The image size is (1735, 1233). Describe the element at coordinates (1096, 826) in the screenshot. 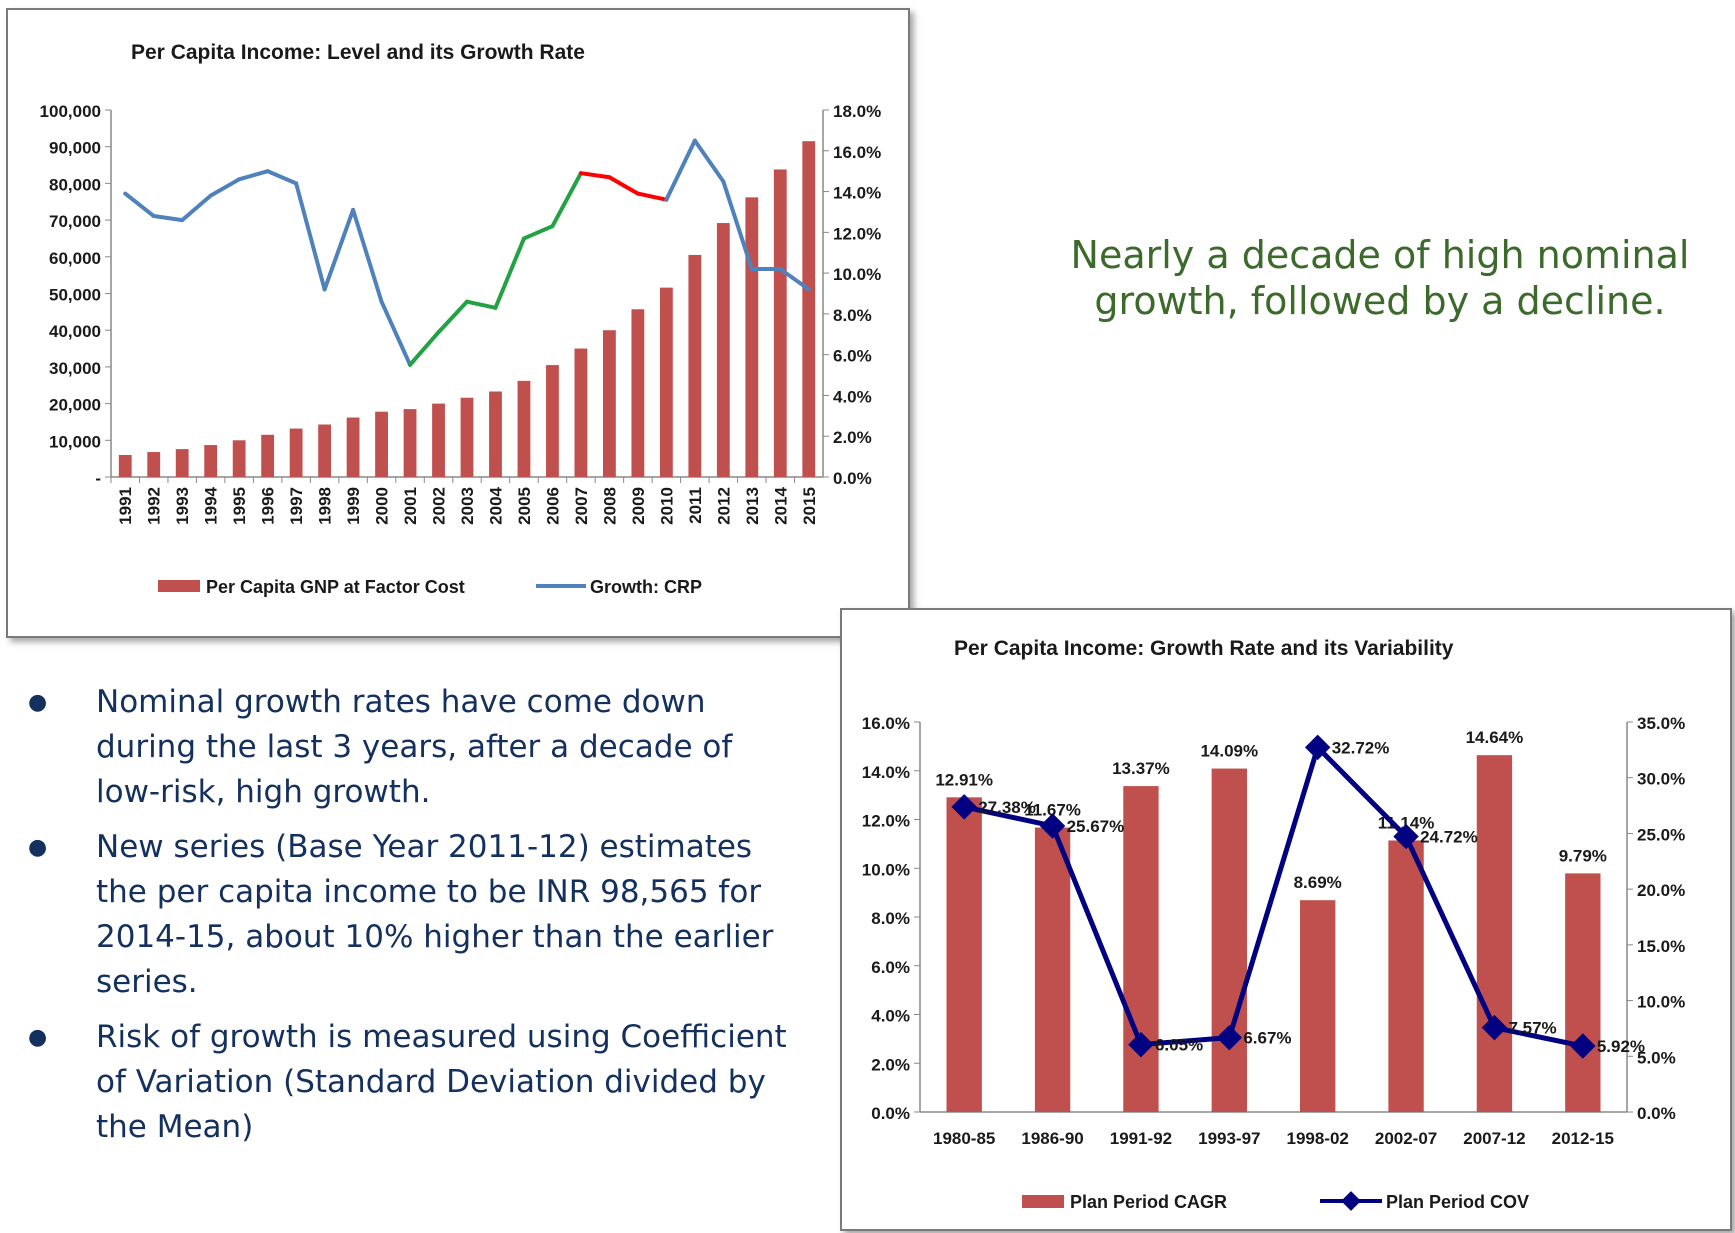

I see `cov-data-label: 25.67%` at that location.